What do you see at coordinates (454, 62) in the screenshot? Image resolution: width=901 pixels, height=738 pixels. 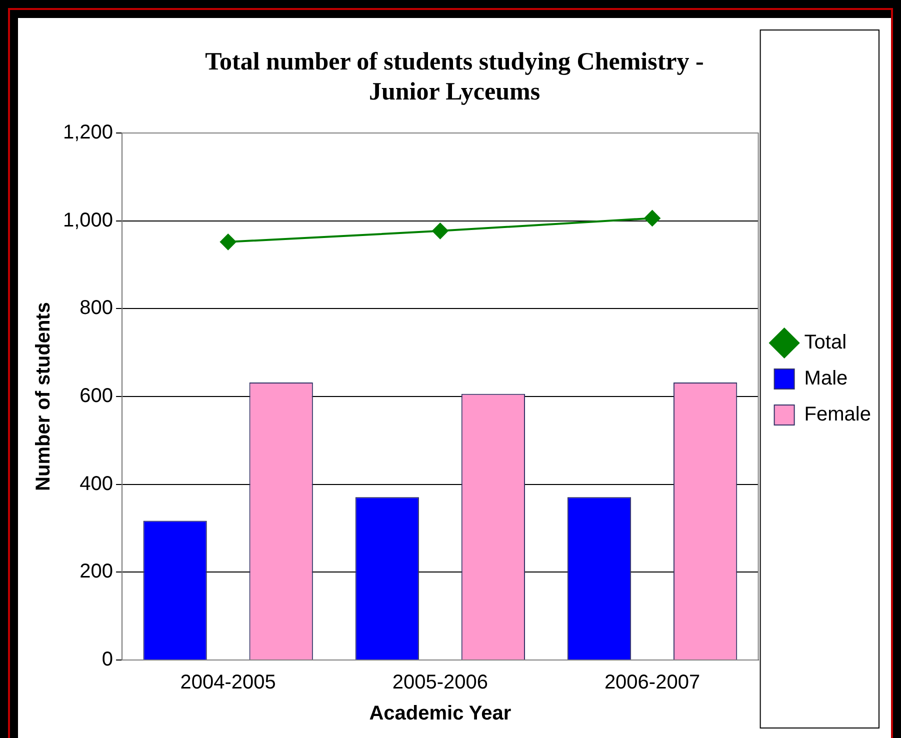 I see `text: Total number of students studying Chemistry -` at bounding box center [454, 62].